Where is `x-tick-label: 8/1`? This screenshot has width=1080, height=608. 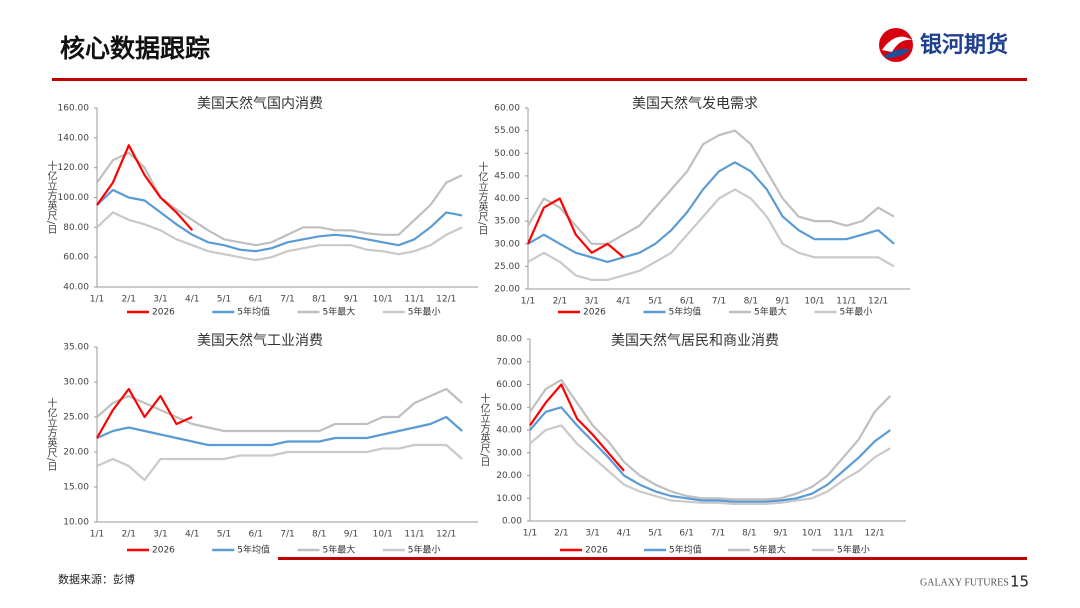 x-tick-label: 8/1 is located at coordinates (319, 300).